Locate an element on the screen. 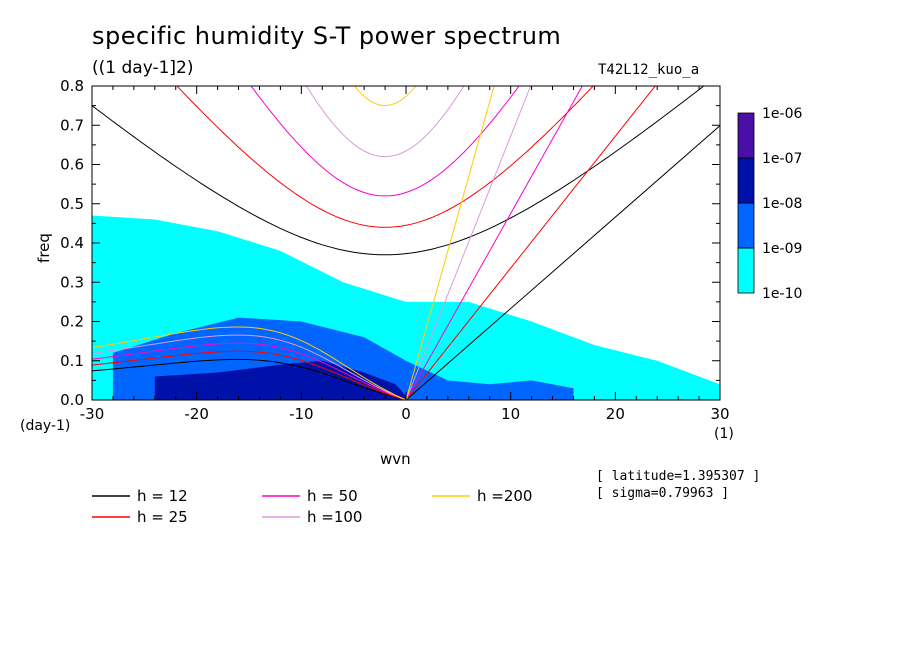 Image resolution: width=904 pixels, height=654 pixels. legend: h = 12 h = 25 h = 50 h =100 h =200 is located at coordinates (312, 506).